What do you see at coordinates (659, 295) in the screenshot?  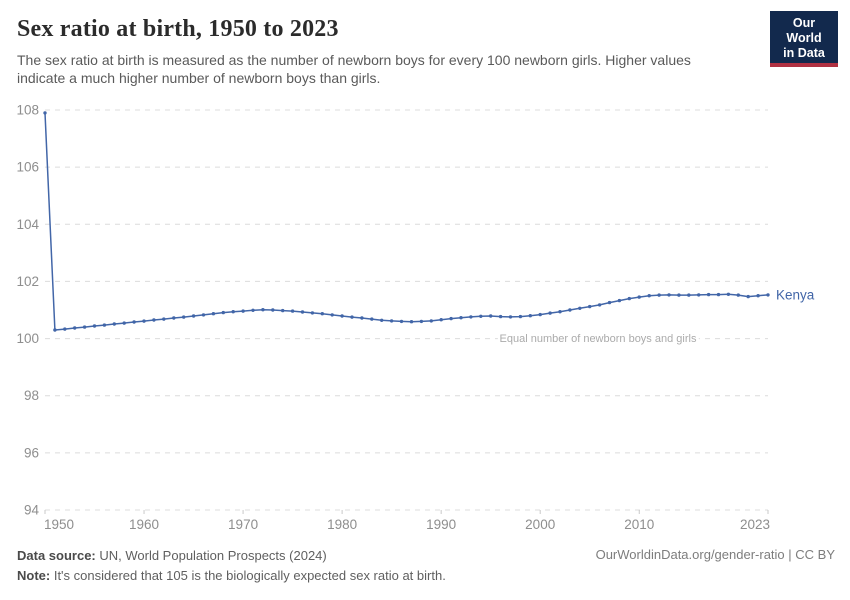 I see `data-point-2012` at bounding box center [659, 295].